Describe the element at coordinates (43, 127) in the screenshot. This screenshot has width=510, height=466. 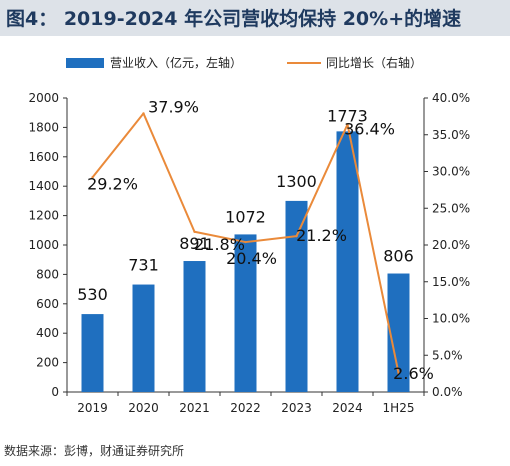
I see `left-tick-label: 1800` at that location.